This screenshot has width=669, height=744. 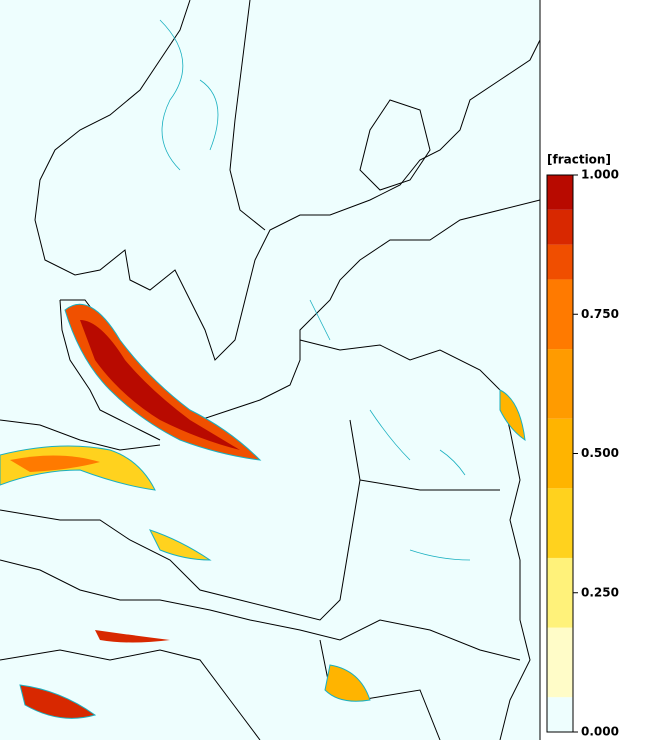 I want to click on colorbar: 1.000 0.750 0.500 0.250 0.000, so click(x=582, y=453).